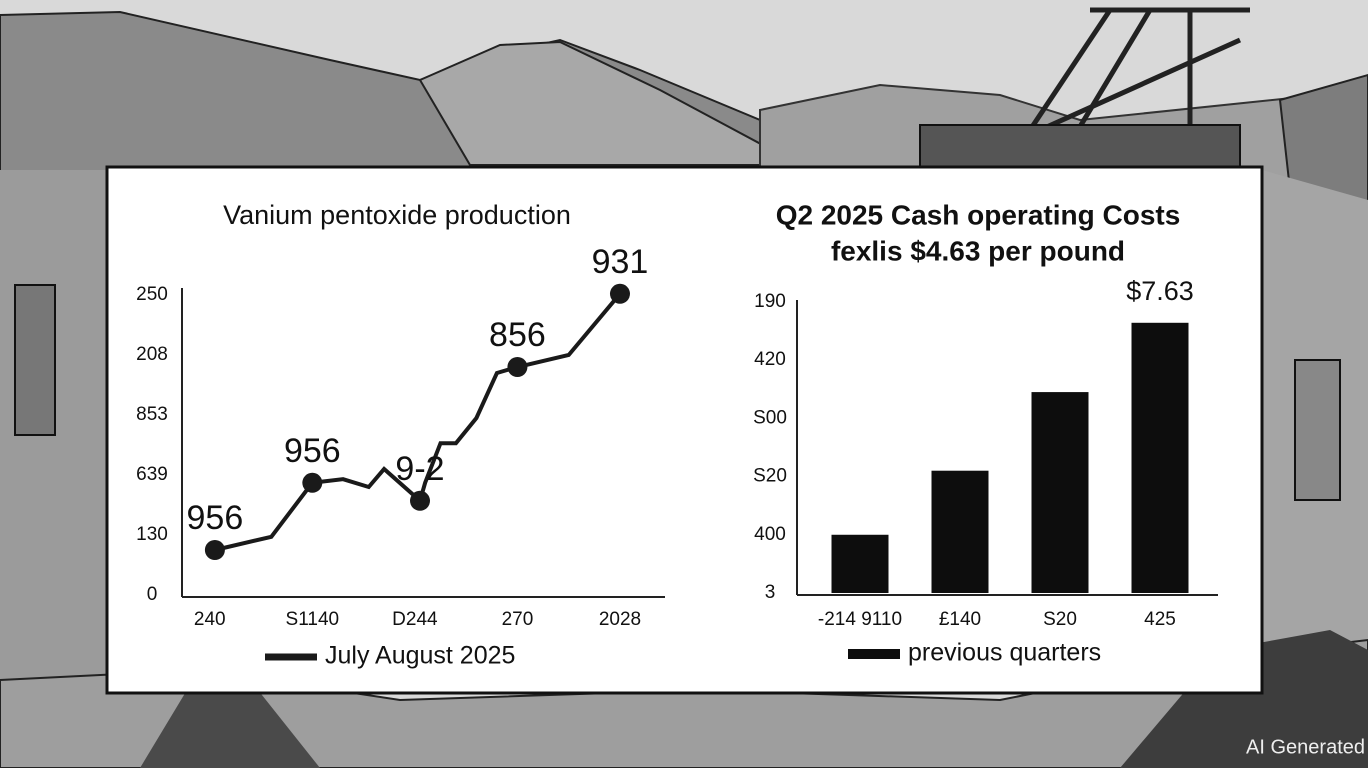 The width and height of the screenshot is (1368, 768). Describe the element at coordinates (152, 474) in the screenshot. I see `y-tick-label: 639` at that location.